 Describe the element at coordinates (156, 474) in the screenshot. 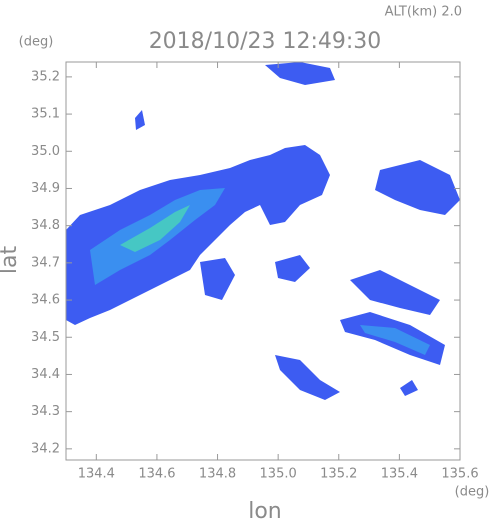

I see `x-tick-label: 134.6` at that location.